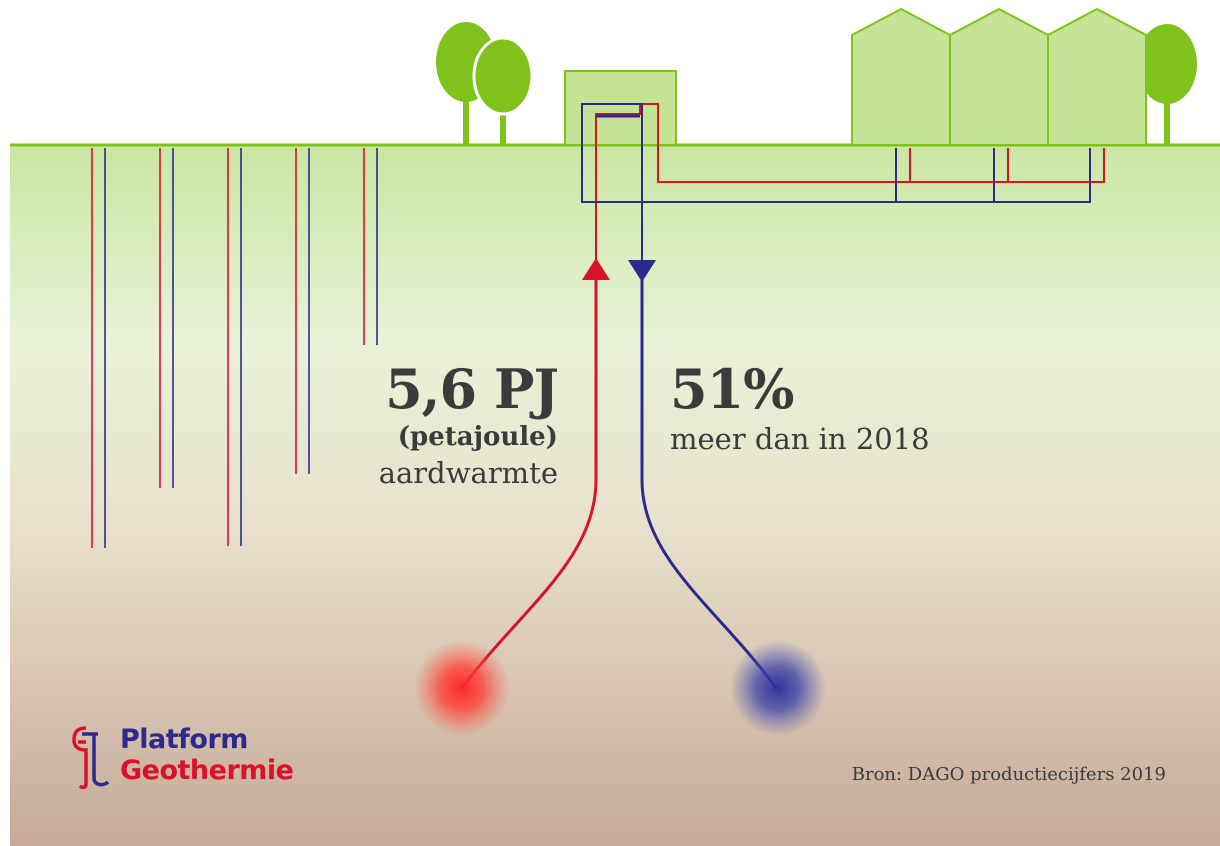 This screenshot has width=1220, height=846. I want to click on arrow-up-icon, so click(596, 269).